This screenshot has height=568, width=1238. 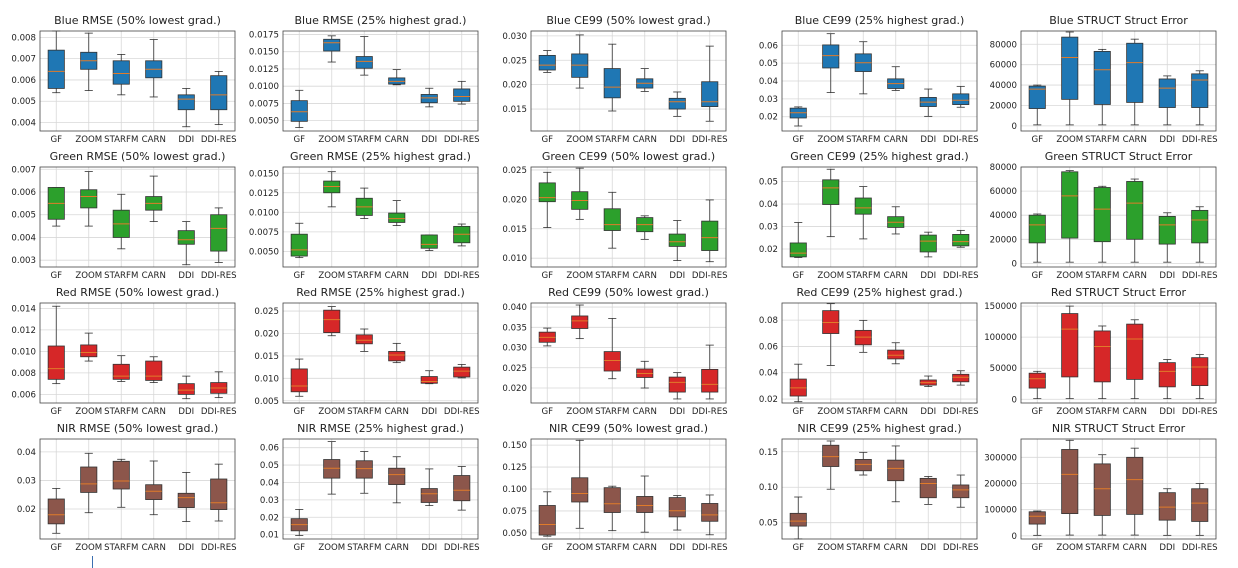 I want to click on y-tick-label: 0.010, so click(x=23, y=352).